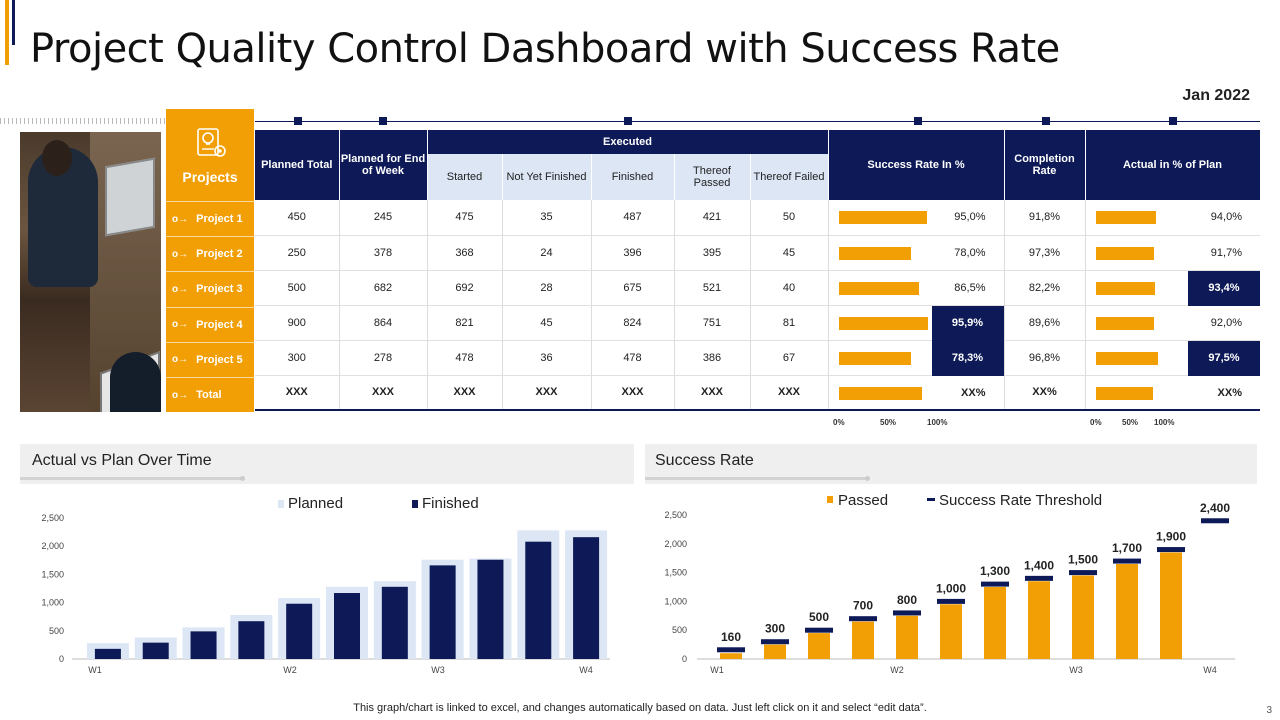 The image size is (1280, 720). What do you see at coordinates (132, 478) in the screenshot?
I see `panel-underline` at bounding box center [132, 478].